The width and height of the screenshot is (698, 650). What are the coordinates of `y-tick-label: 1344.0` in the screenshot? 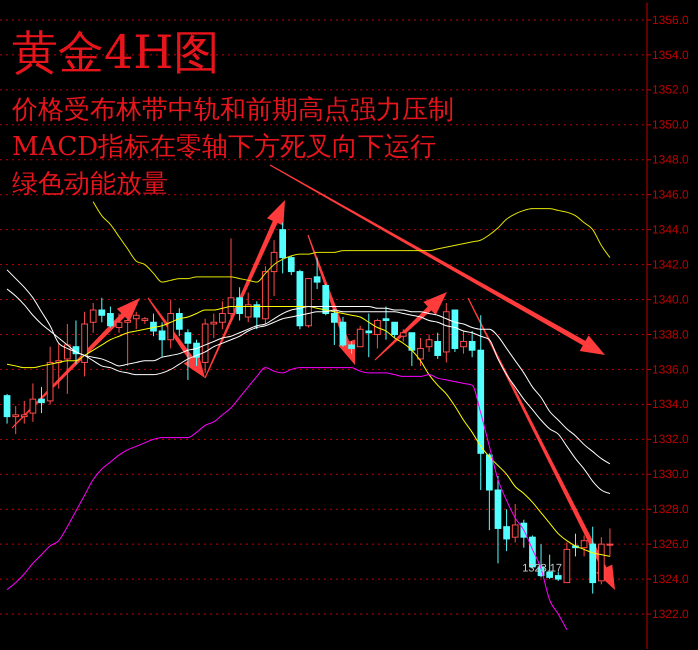 It's located at (671, 229).